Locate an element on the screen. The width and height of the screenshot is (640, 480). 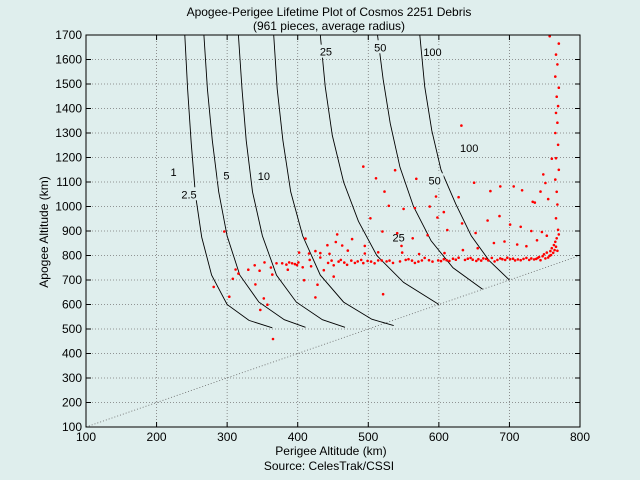
x-tick-label: 800 is located at coordinates (580, 437).